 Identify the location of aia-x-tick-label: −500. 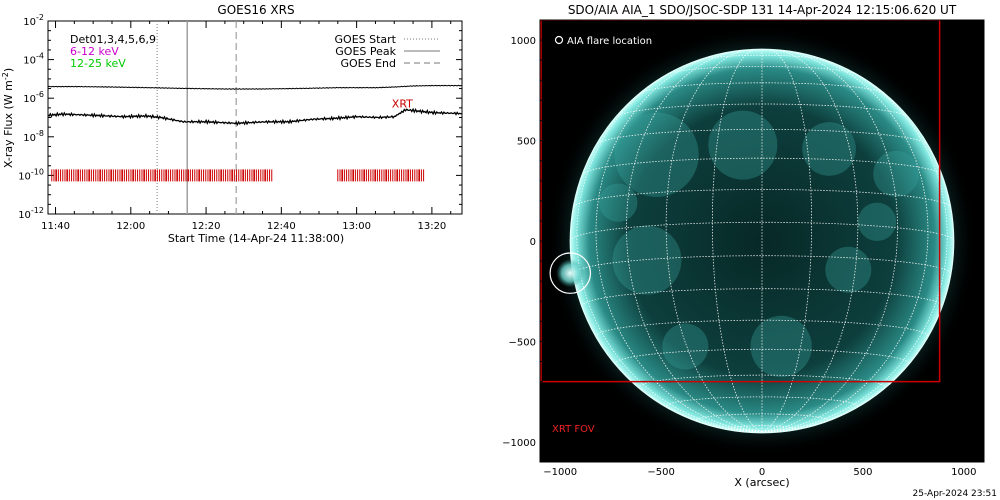
(660, 472).